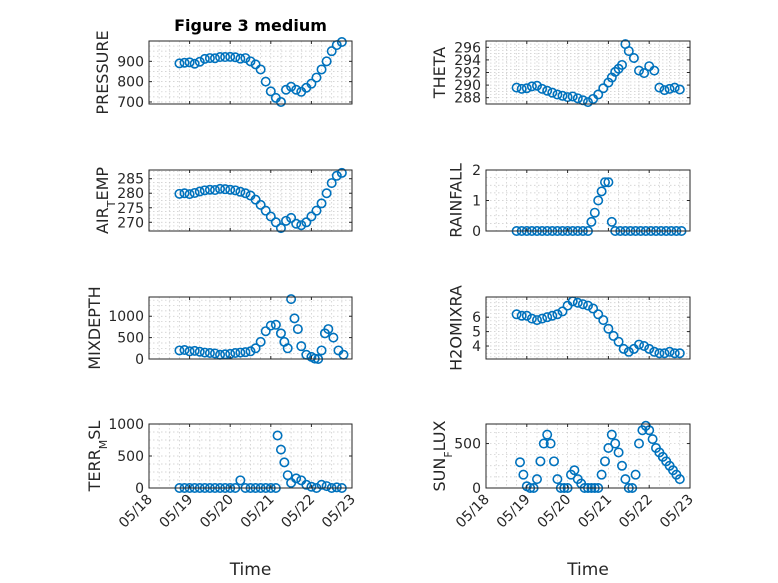 The image size is (778, 583). What do you see at coordinates (456, 328) in the screenshot?
I see `y-axis-label: H2OMIXRA` at bounding box center [456, 328].